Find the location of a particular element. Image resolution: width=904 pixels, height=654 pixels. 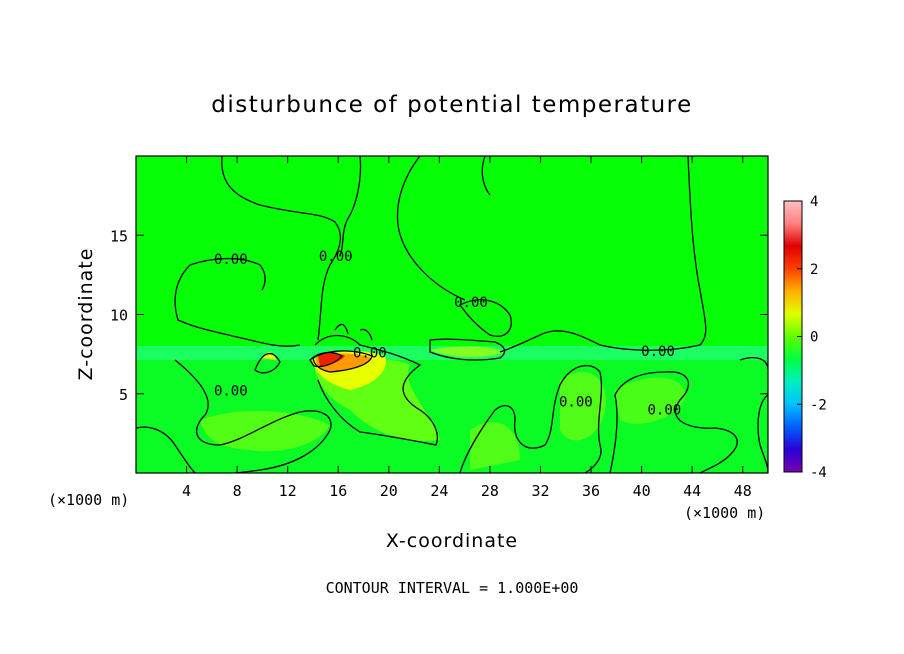

x-tick-label: 28 is located at coordinates (490, 491).